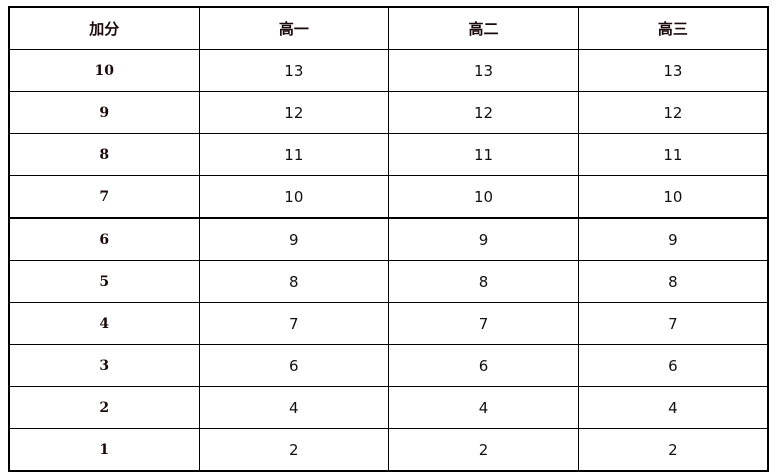 This screenshot has width=776, height=472. Describe the element at coordinates (673, 28) in the screenshot. I see `column-header: 高三` at that location.